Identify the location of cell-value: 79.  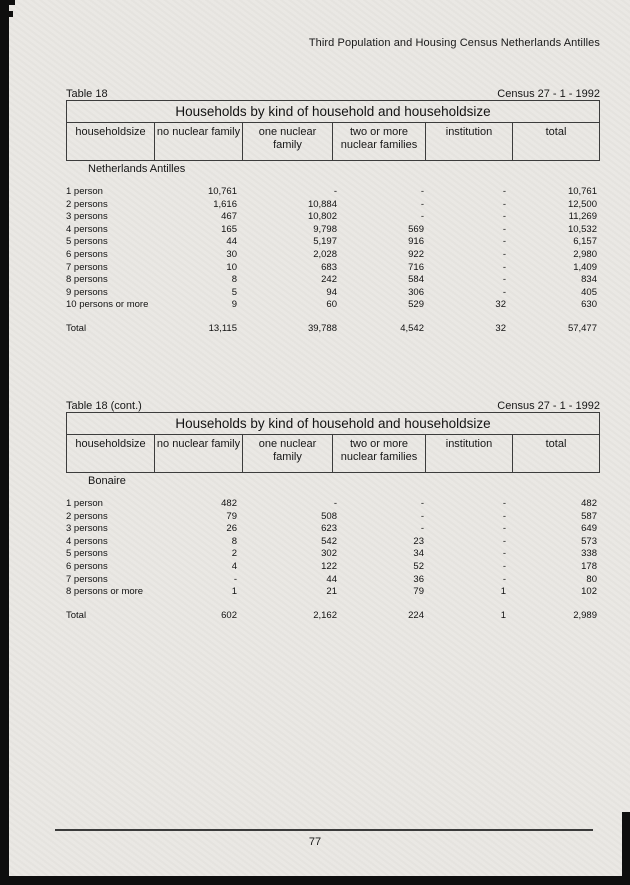
(418, 592).